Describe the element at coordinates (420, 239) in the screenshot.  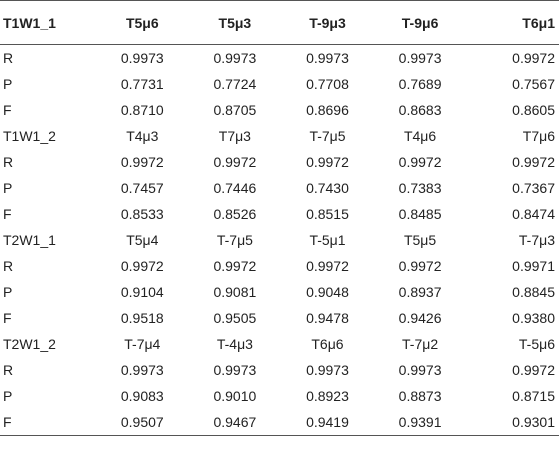
I see `table-cell: T5μ5` at that location.